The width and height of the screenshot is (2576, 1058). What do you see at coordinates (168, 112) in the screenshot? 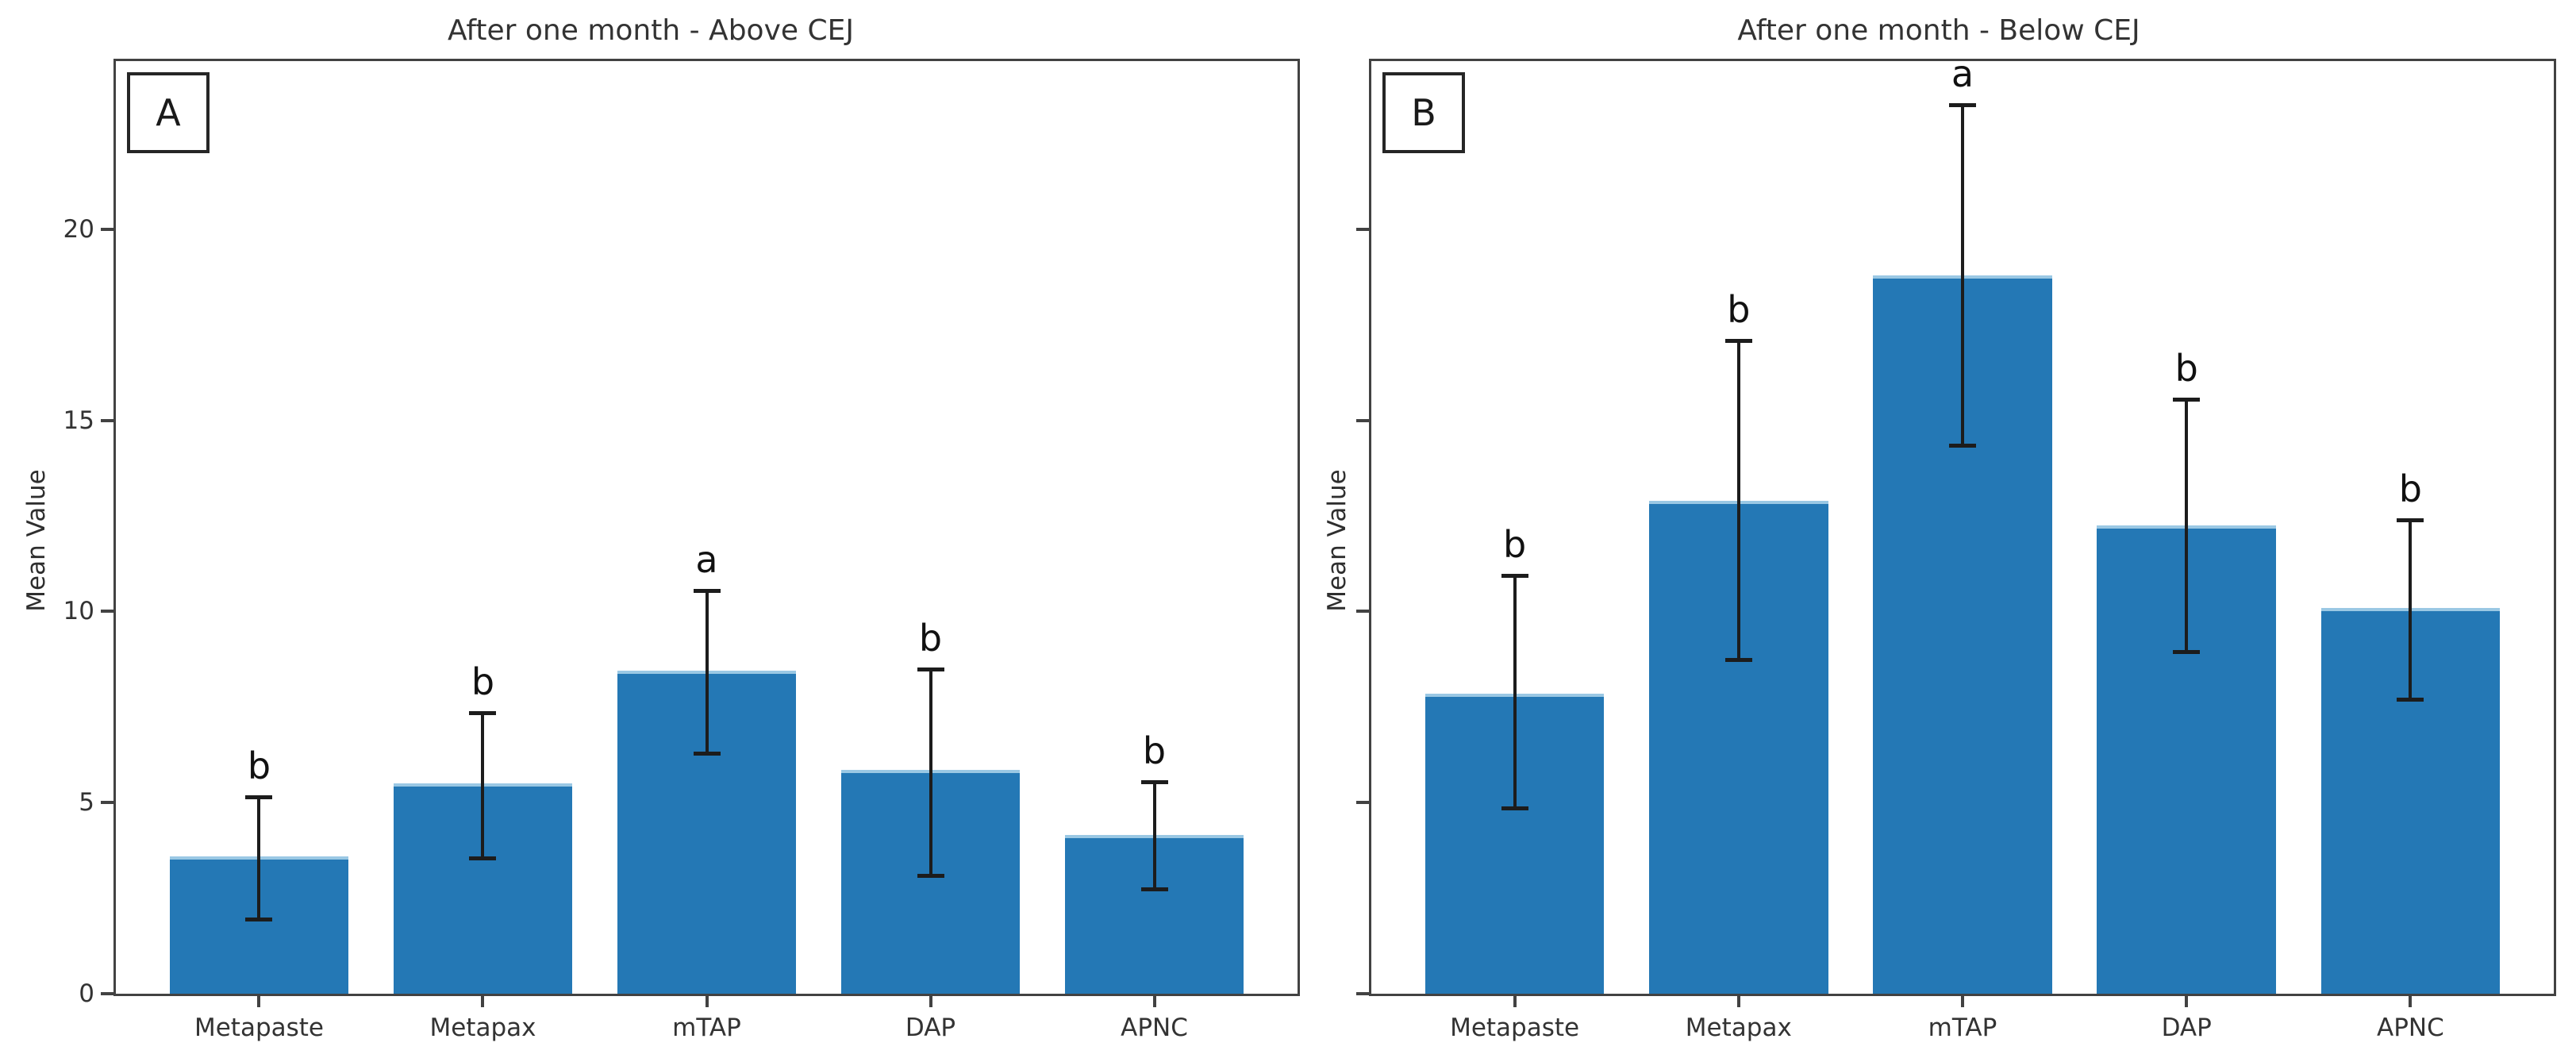
I see `panel-letter-badge: A` at bounding box center [168, 112].